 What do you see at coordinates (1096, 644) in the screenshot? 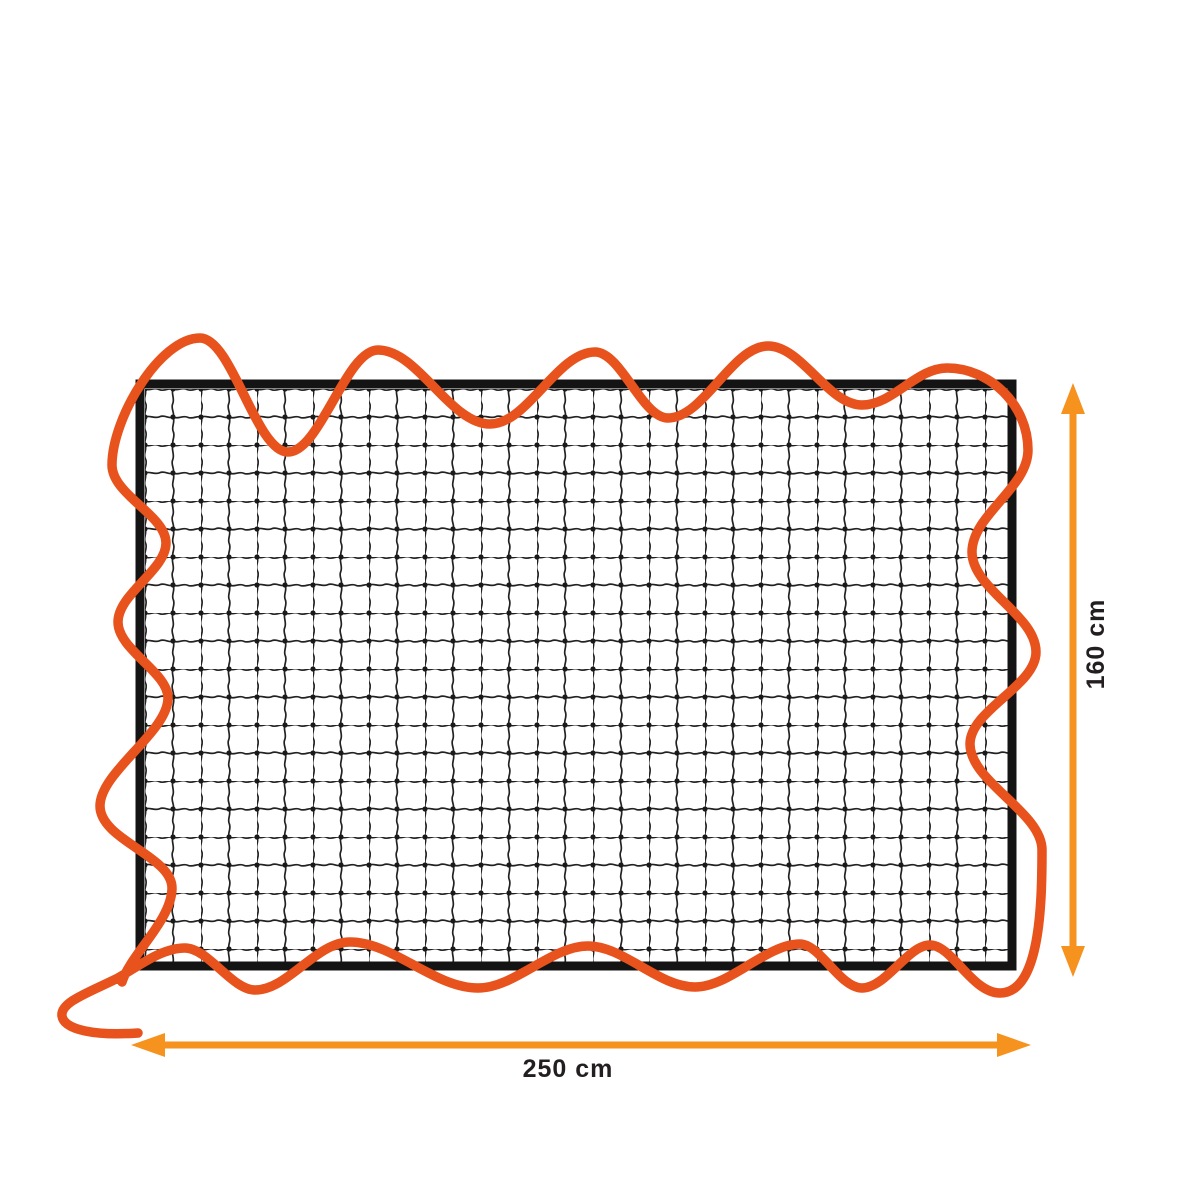
I see `height-dimension-label: 160 cm` at bounding box center [1096, 644].